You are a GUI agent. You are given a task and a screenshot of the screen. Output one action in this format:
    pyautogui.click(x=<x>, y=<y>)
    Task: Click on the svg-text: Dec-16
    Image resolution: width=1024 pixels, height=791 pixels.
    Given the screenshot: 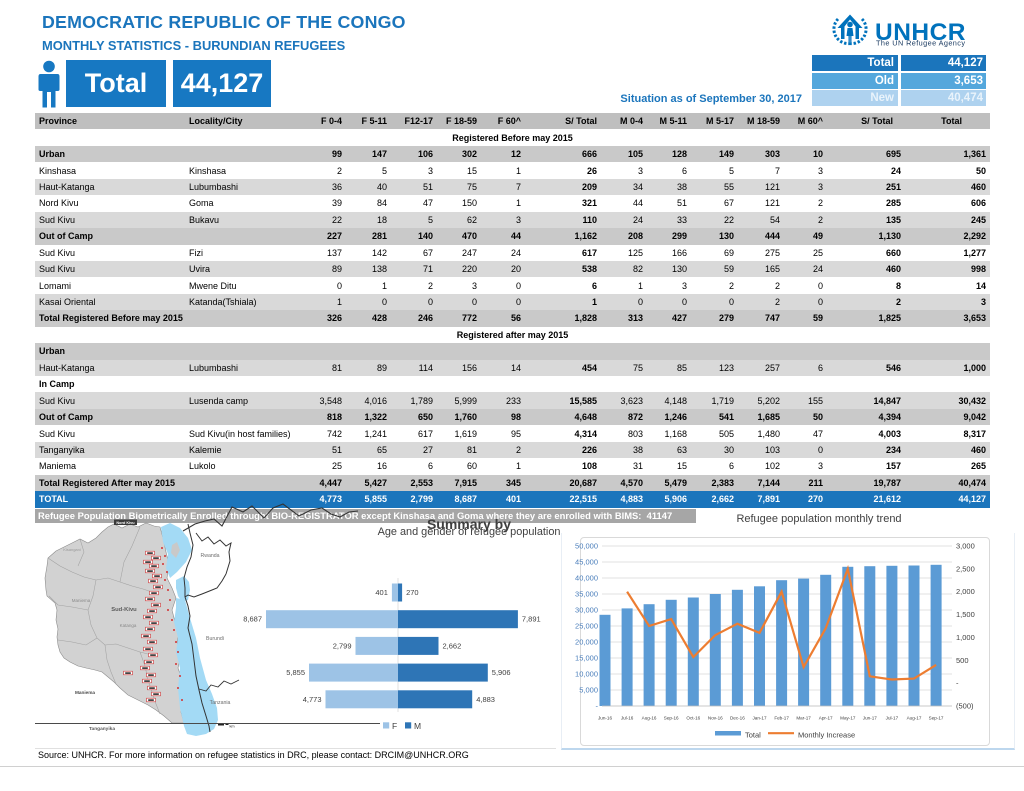 What is the action you would take?
    pyautogui.click(x=737, y=718)
    